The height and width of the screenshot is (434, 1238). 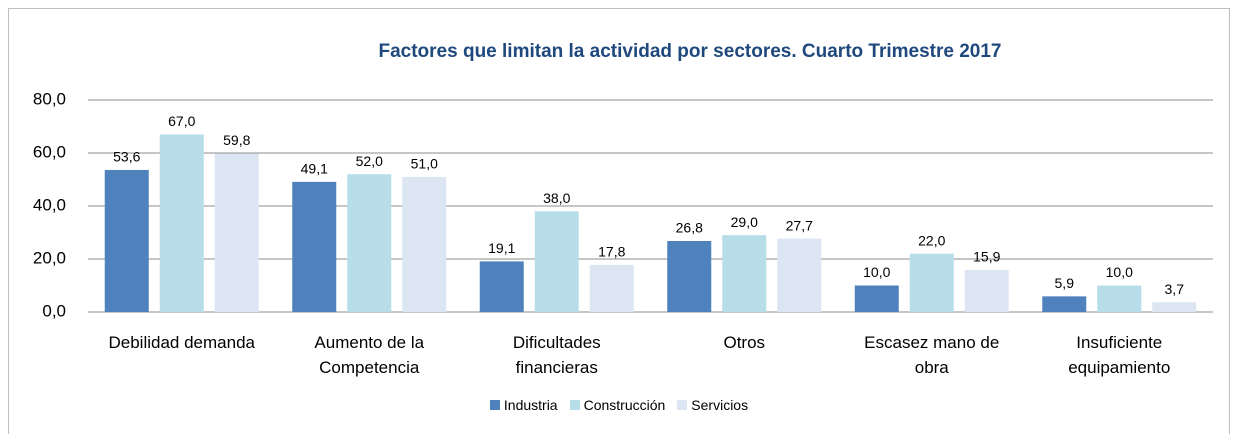 I want to click on x-tick-label: Dificultades financieras, so click(x=556, y=355).